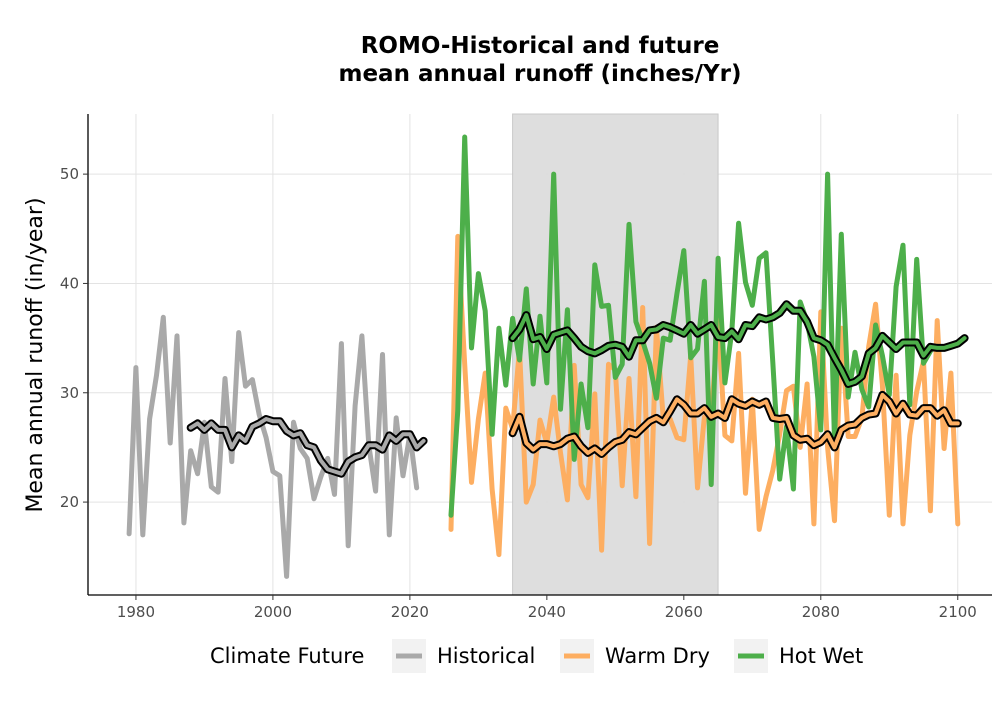 Image resolution: width=1000 pixels, height=704 pixels. Describe the element at coordinates (738, 344) in the screenshot. I see `smooth-line-hot-wet-smoothed` at that location.